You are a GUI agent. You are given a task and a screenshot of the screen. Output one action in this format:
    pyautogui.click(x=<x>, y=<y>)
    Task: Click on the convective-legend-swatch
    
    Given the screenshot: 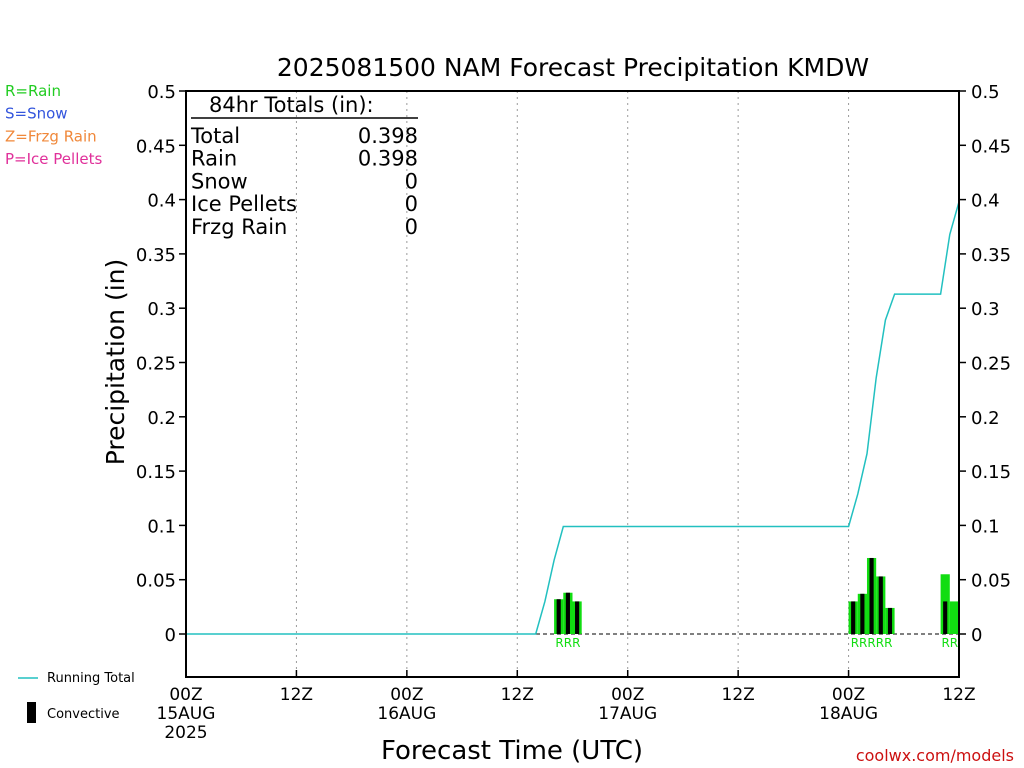 What is the action you would take?
    pyautogui.click(x=31, y=712)
    